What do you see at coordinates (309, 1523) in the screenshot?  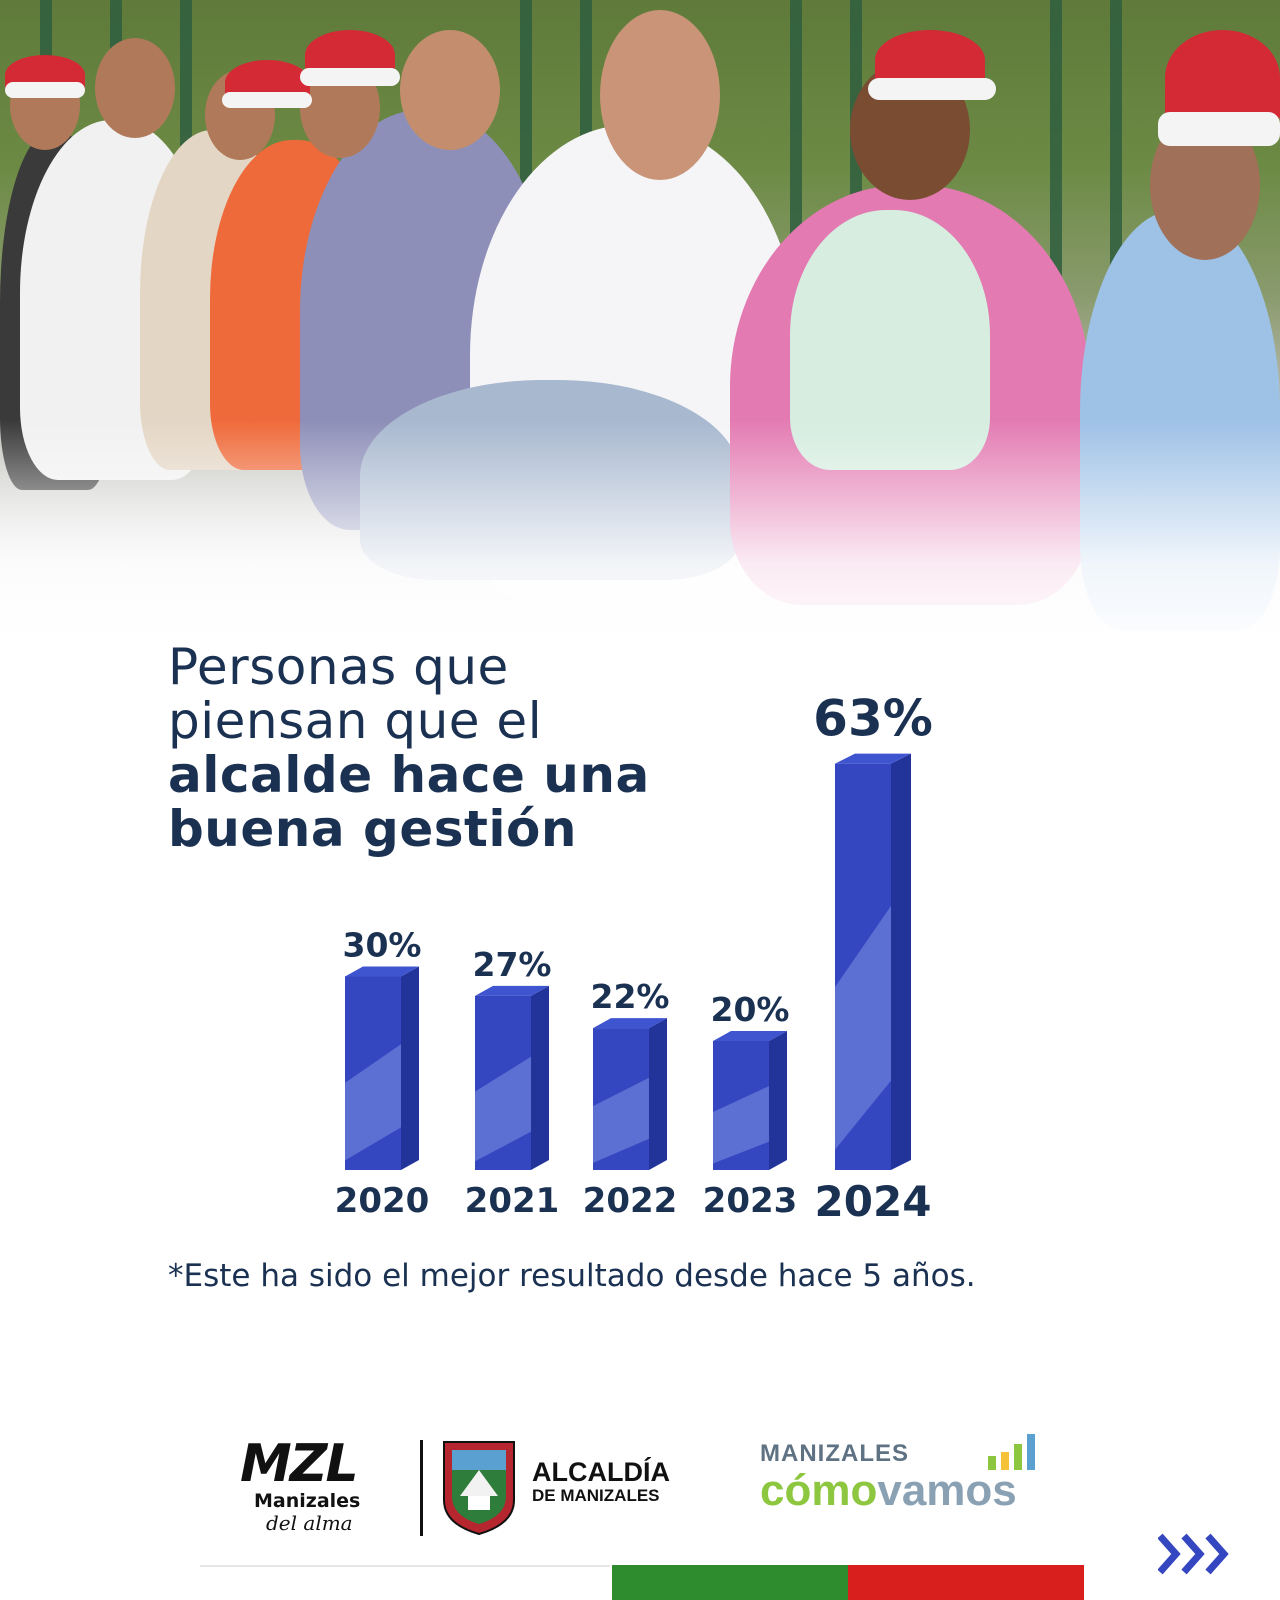 I see `mzl-logo-tagline: del alma` at bounding box center [309, 1523].